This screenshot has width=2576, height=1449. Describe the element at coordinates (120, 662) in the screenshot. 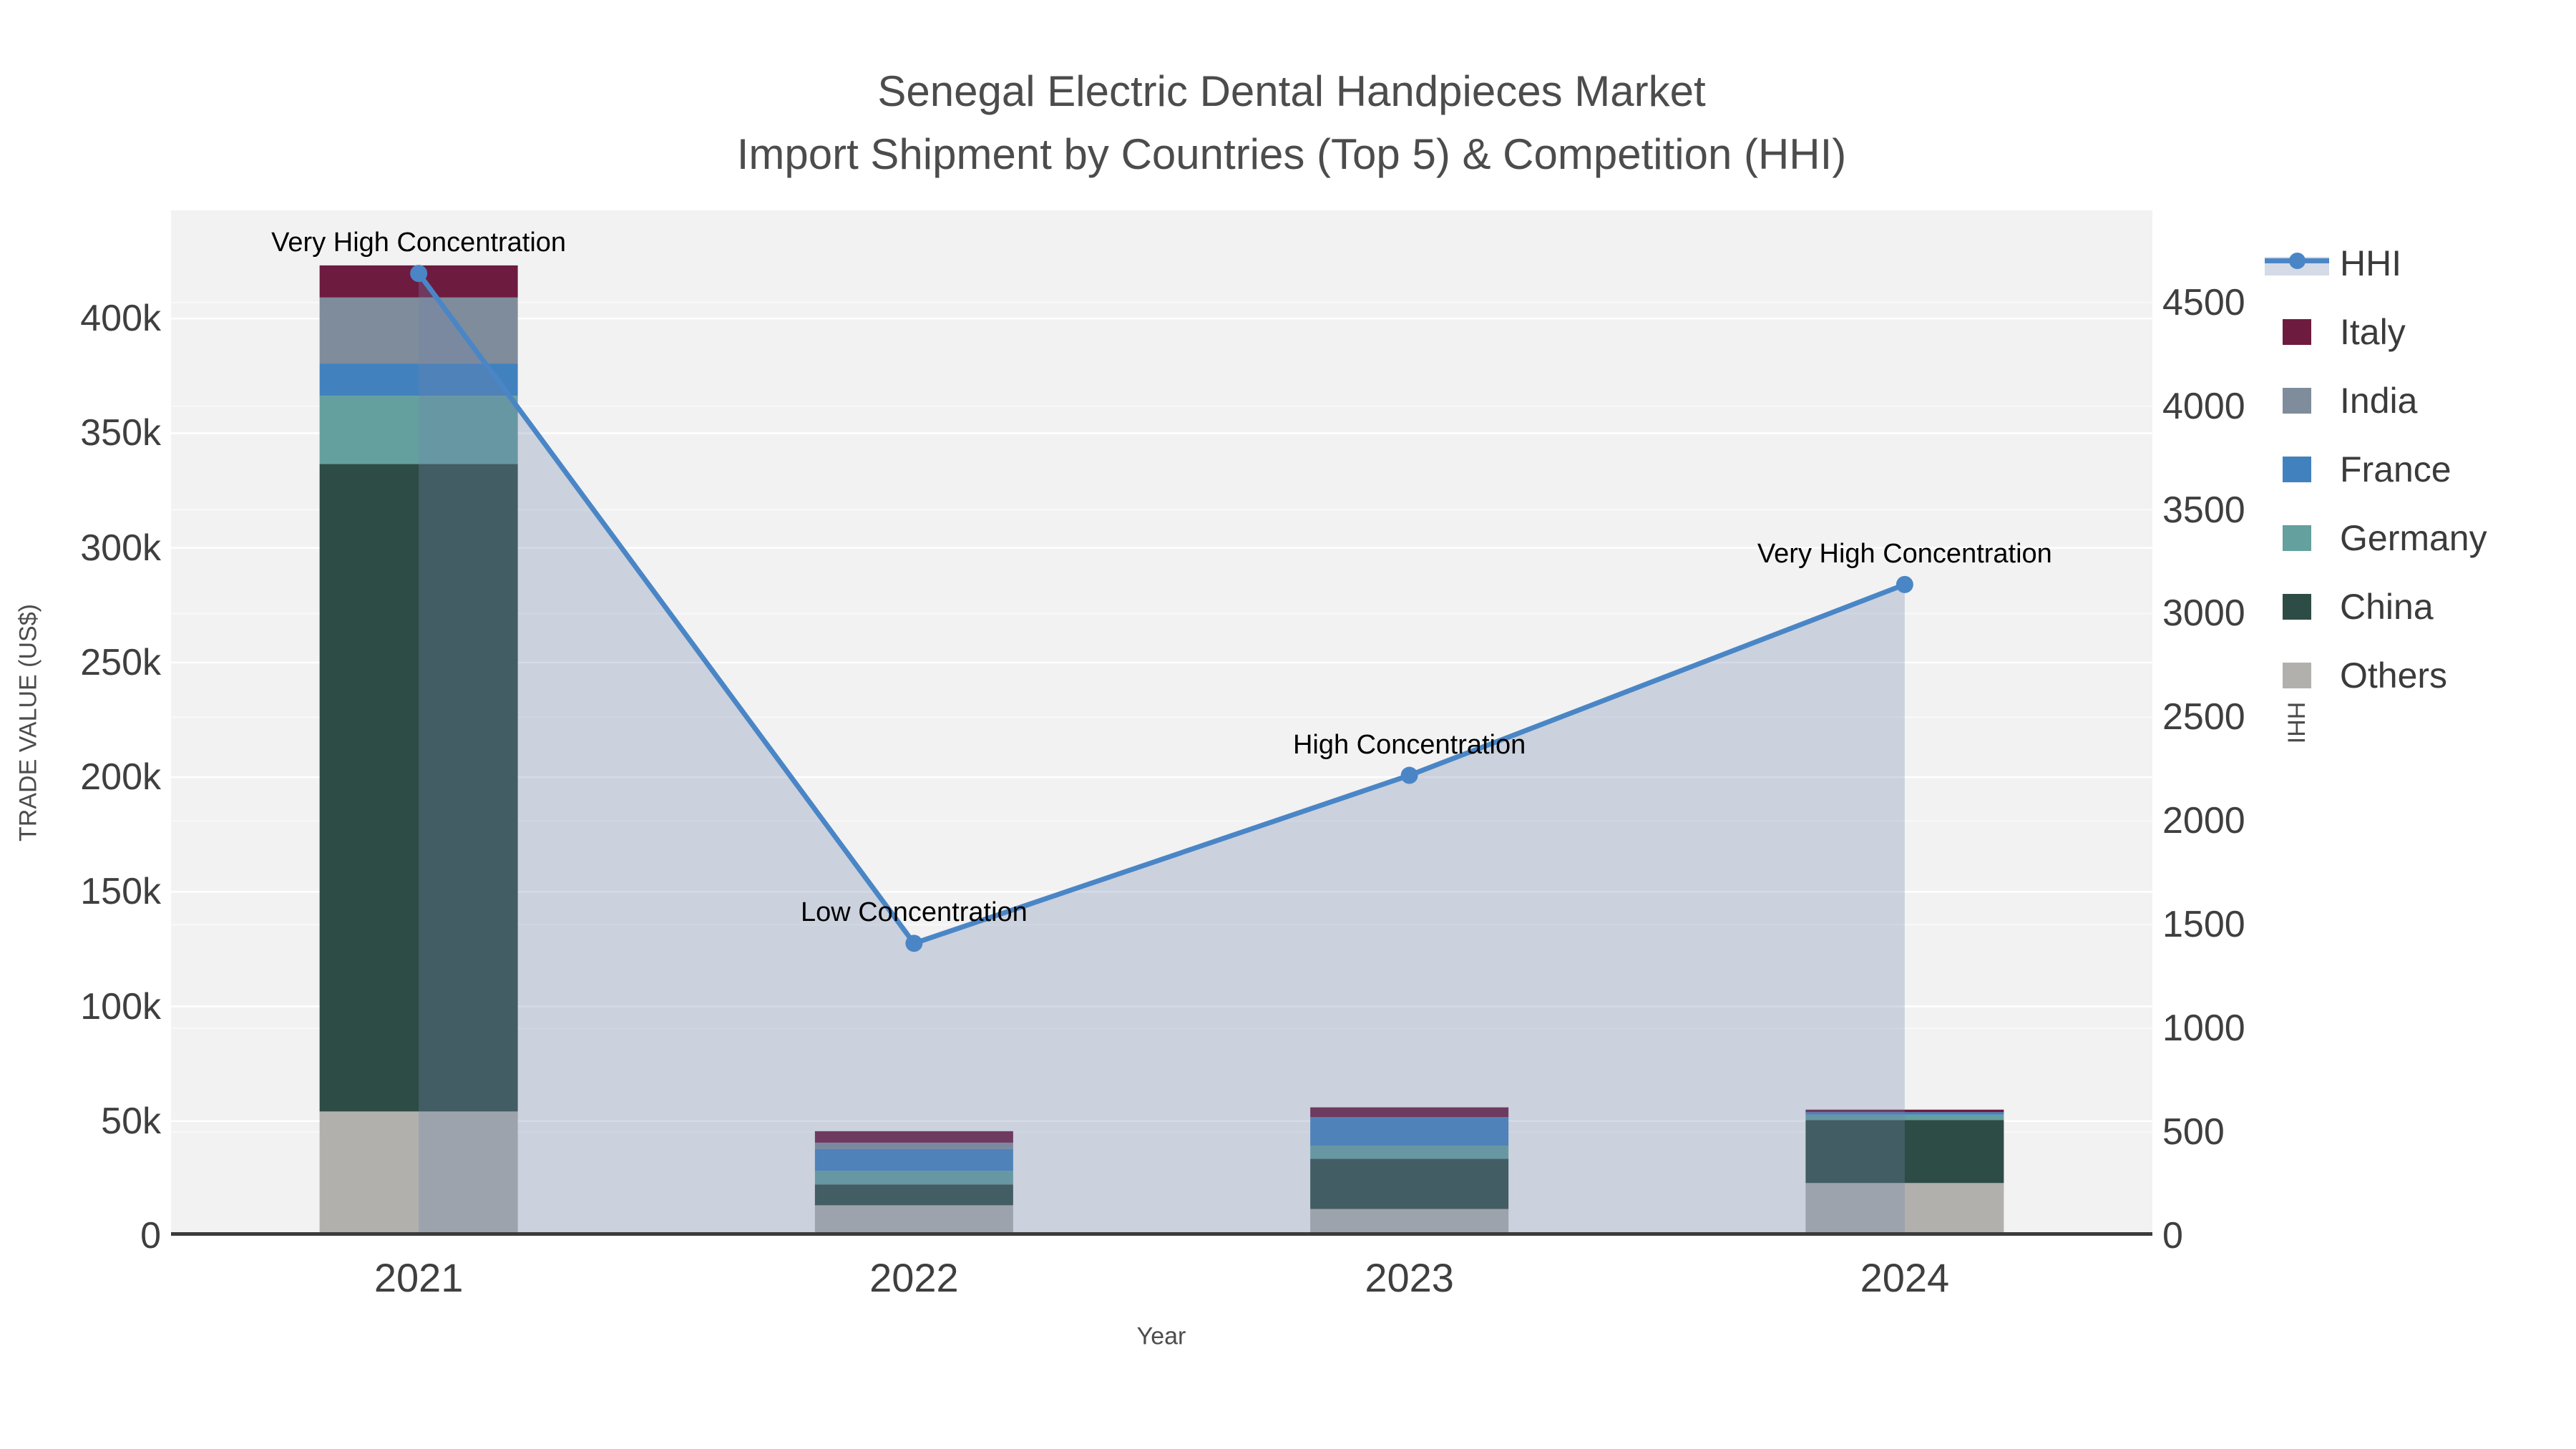

I see `left-tick-250k: 250k` at that location.